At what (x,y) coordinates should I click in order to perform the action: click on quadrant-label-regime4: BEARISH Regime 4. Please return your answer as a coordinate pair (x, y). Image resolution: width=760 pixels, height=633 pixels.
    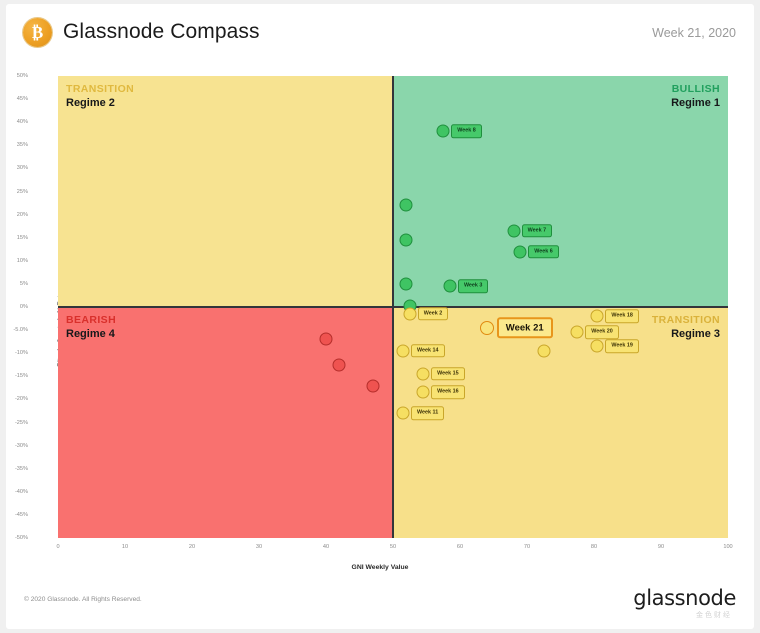
    Looking at the image, I should click on (91, 328).